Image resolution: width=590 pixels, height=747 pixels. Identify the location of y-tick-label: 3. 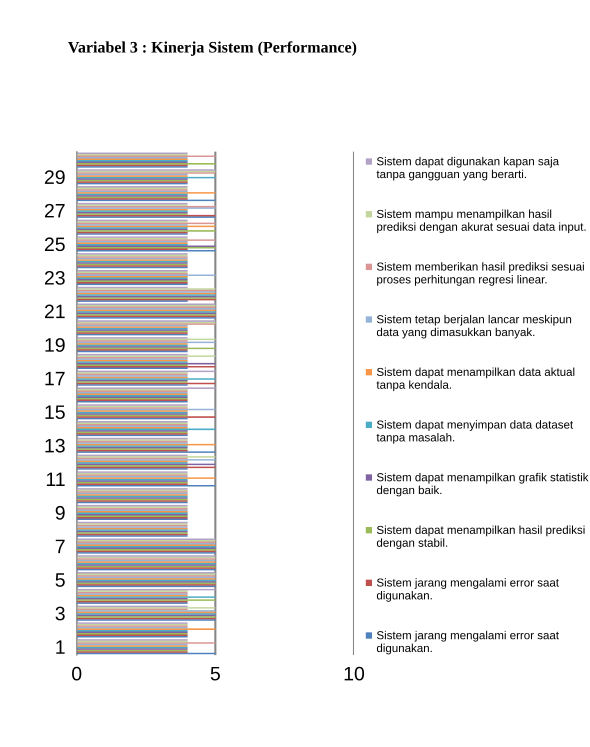
(60, 613).